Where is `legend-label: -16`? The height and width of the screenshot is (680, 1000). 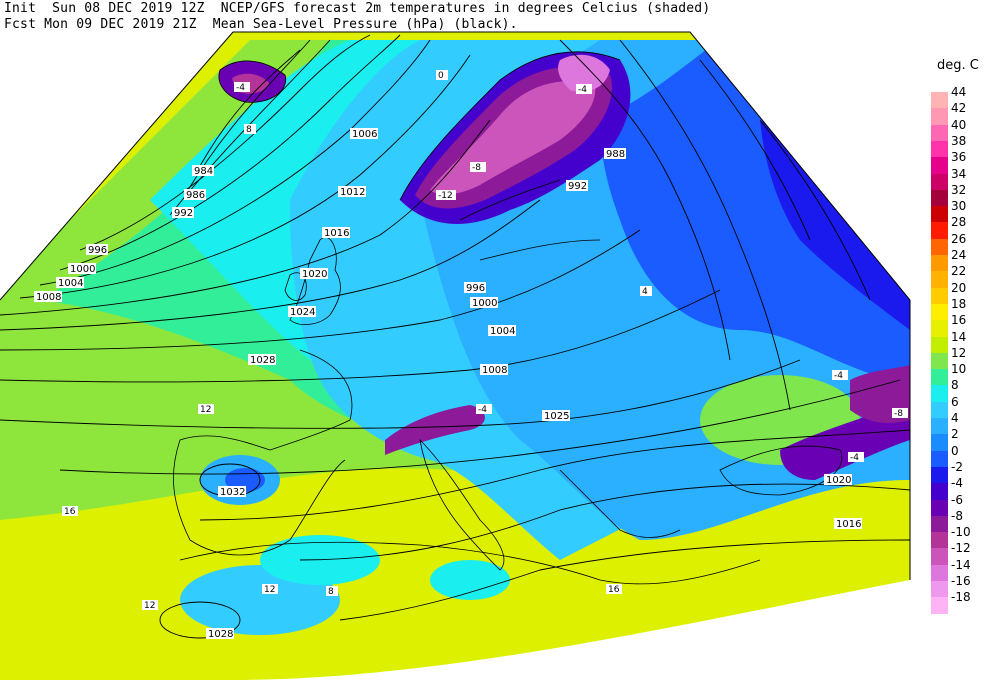 legend-label: -16 is located at coordinates (961, 581).